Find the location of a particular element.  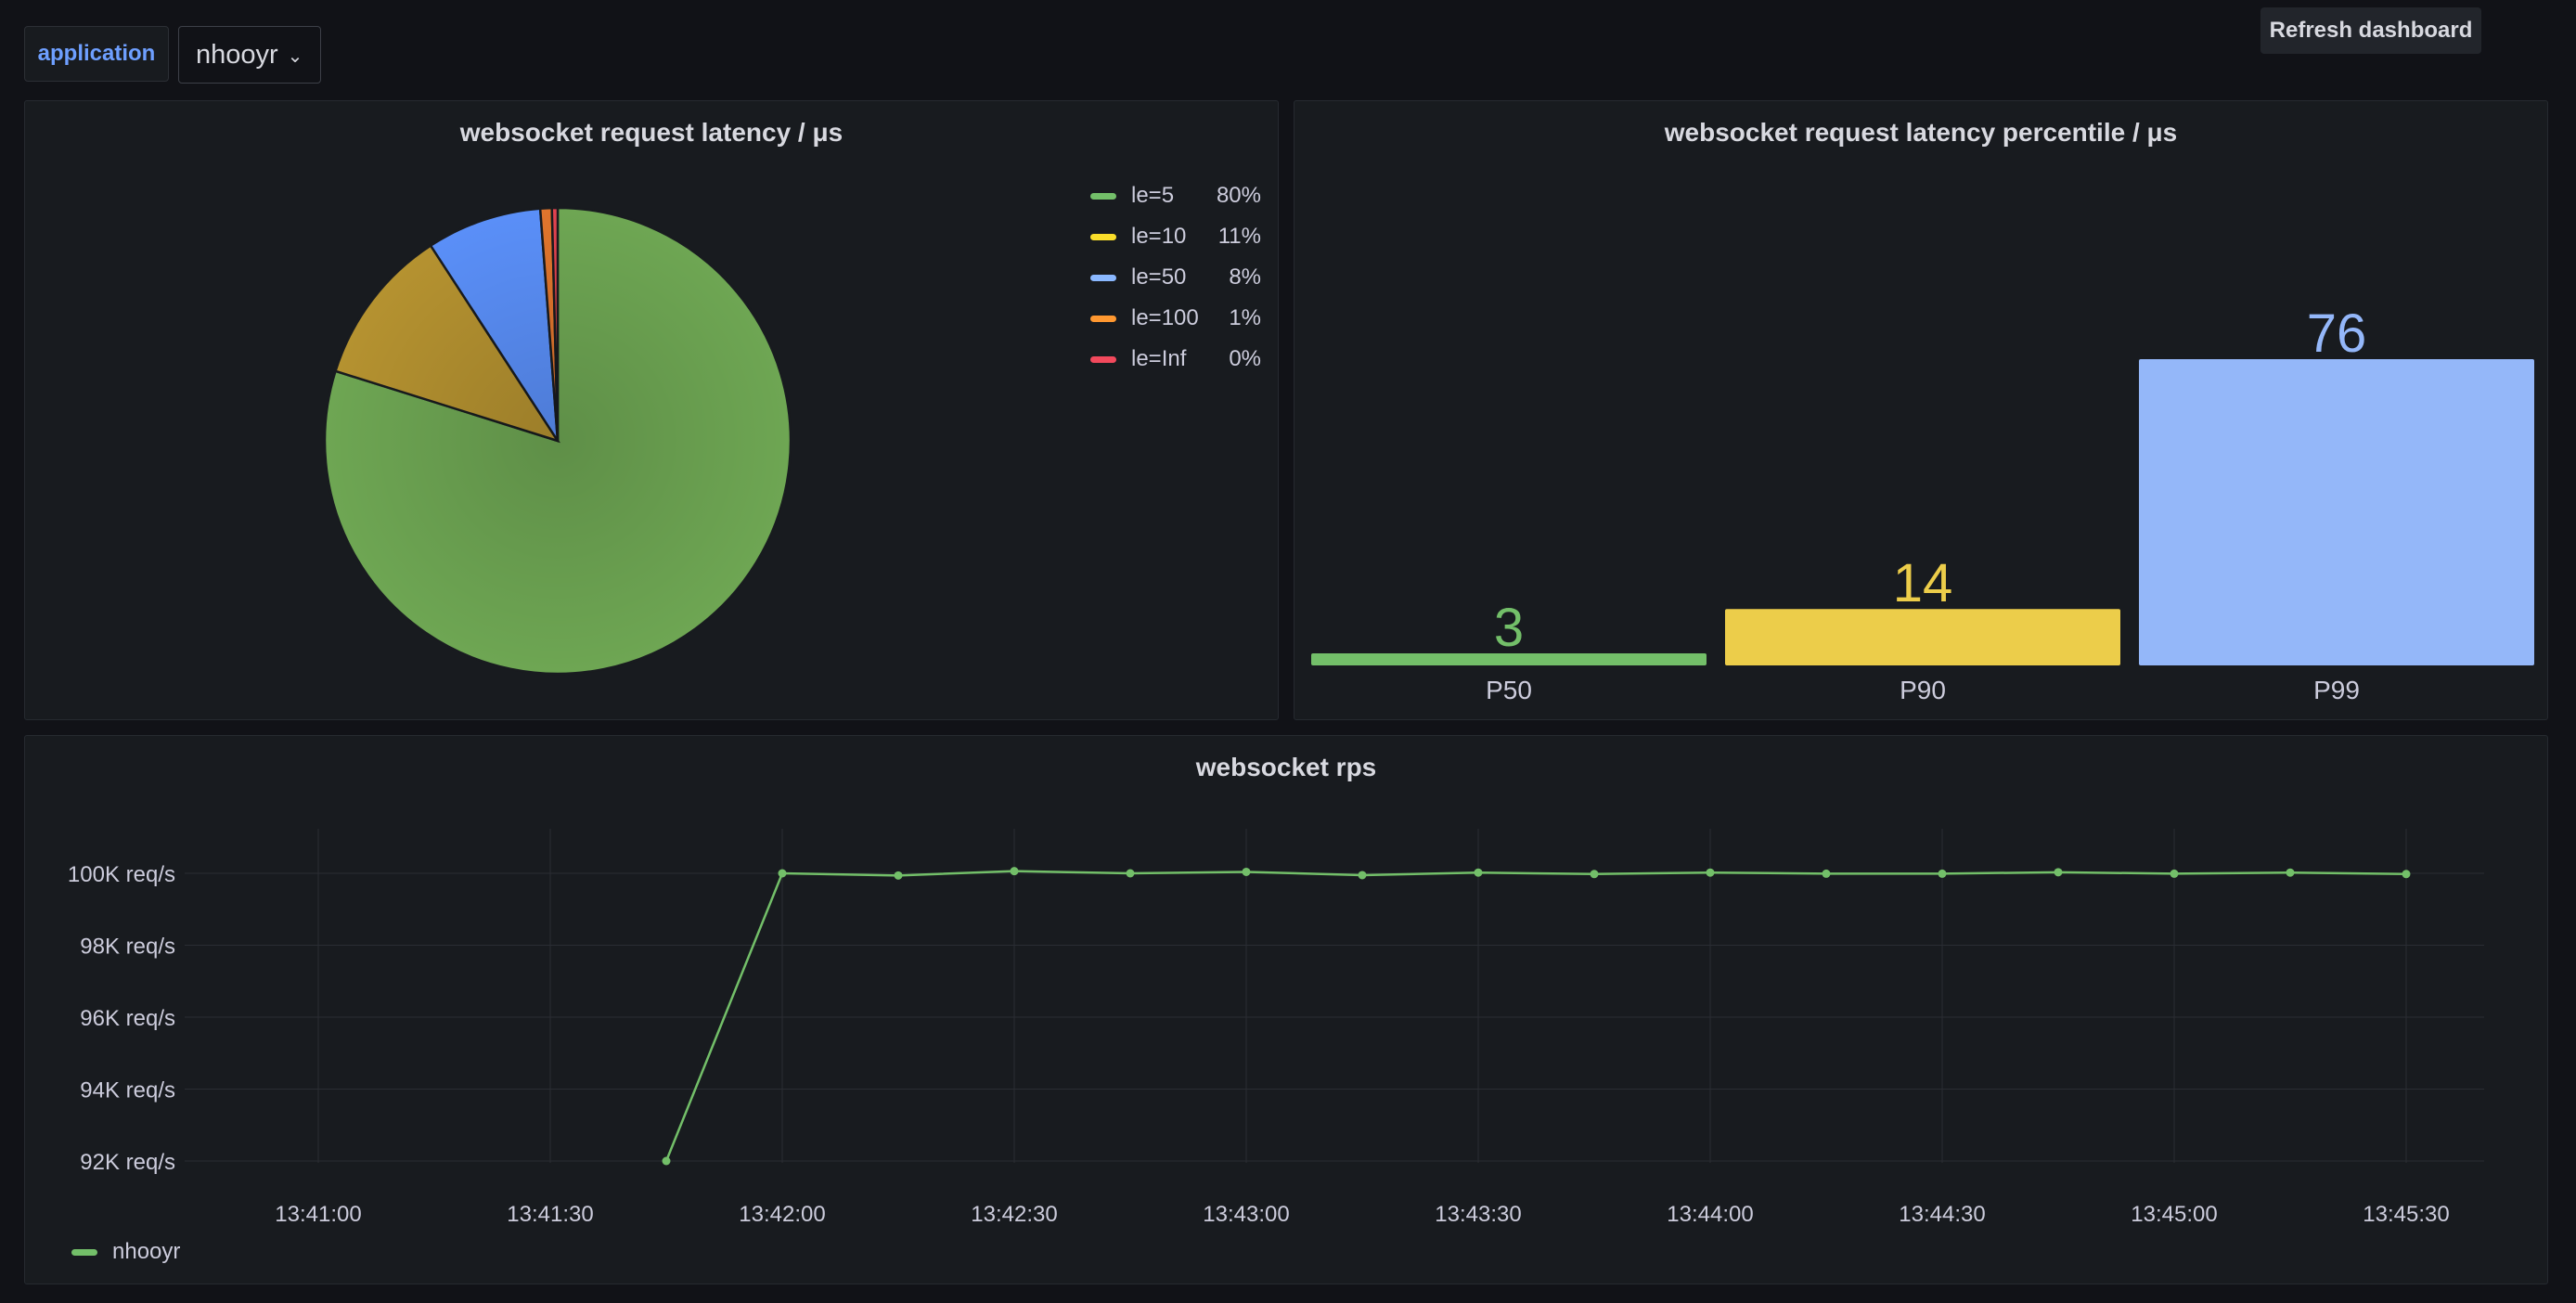

pie-legend-item: le=10 11% is located at coordinates (1175, 237).